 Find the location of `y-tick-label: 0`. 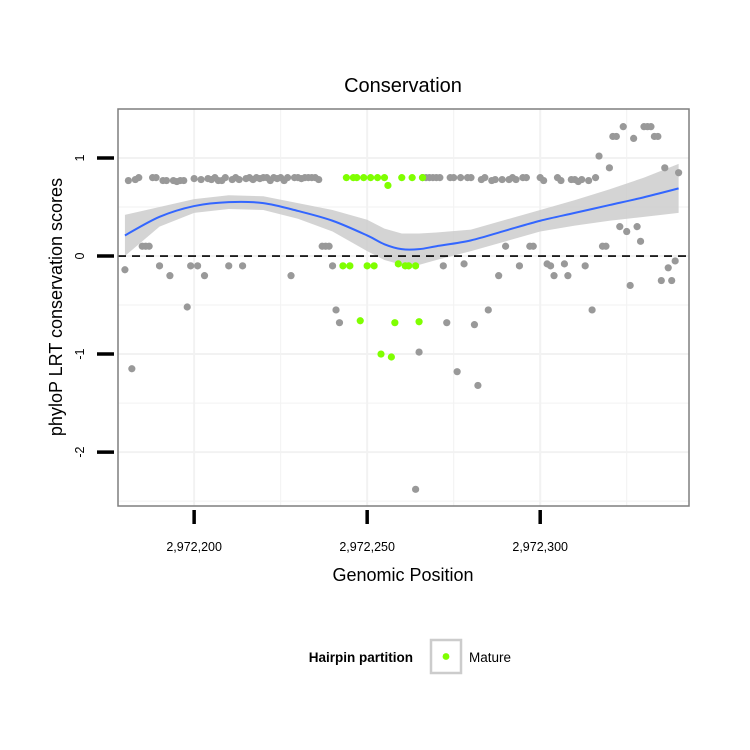

y-tick-label: 0 is located at coordinates (80, 256).